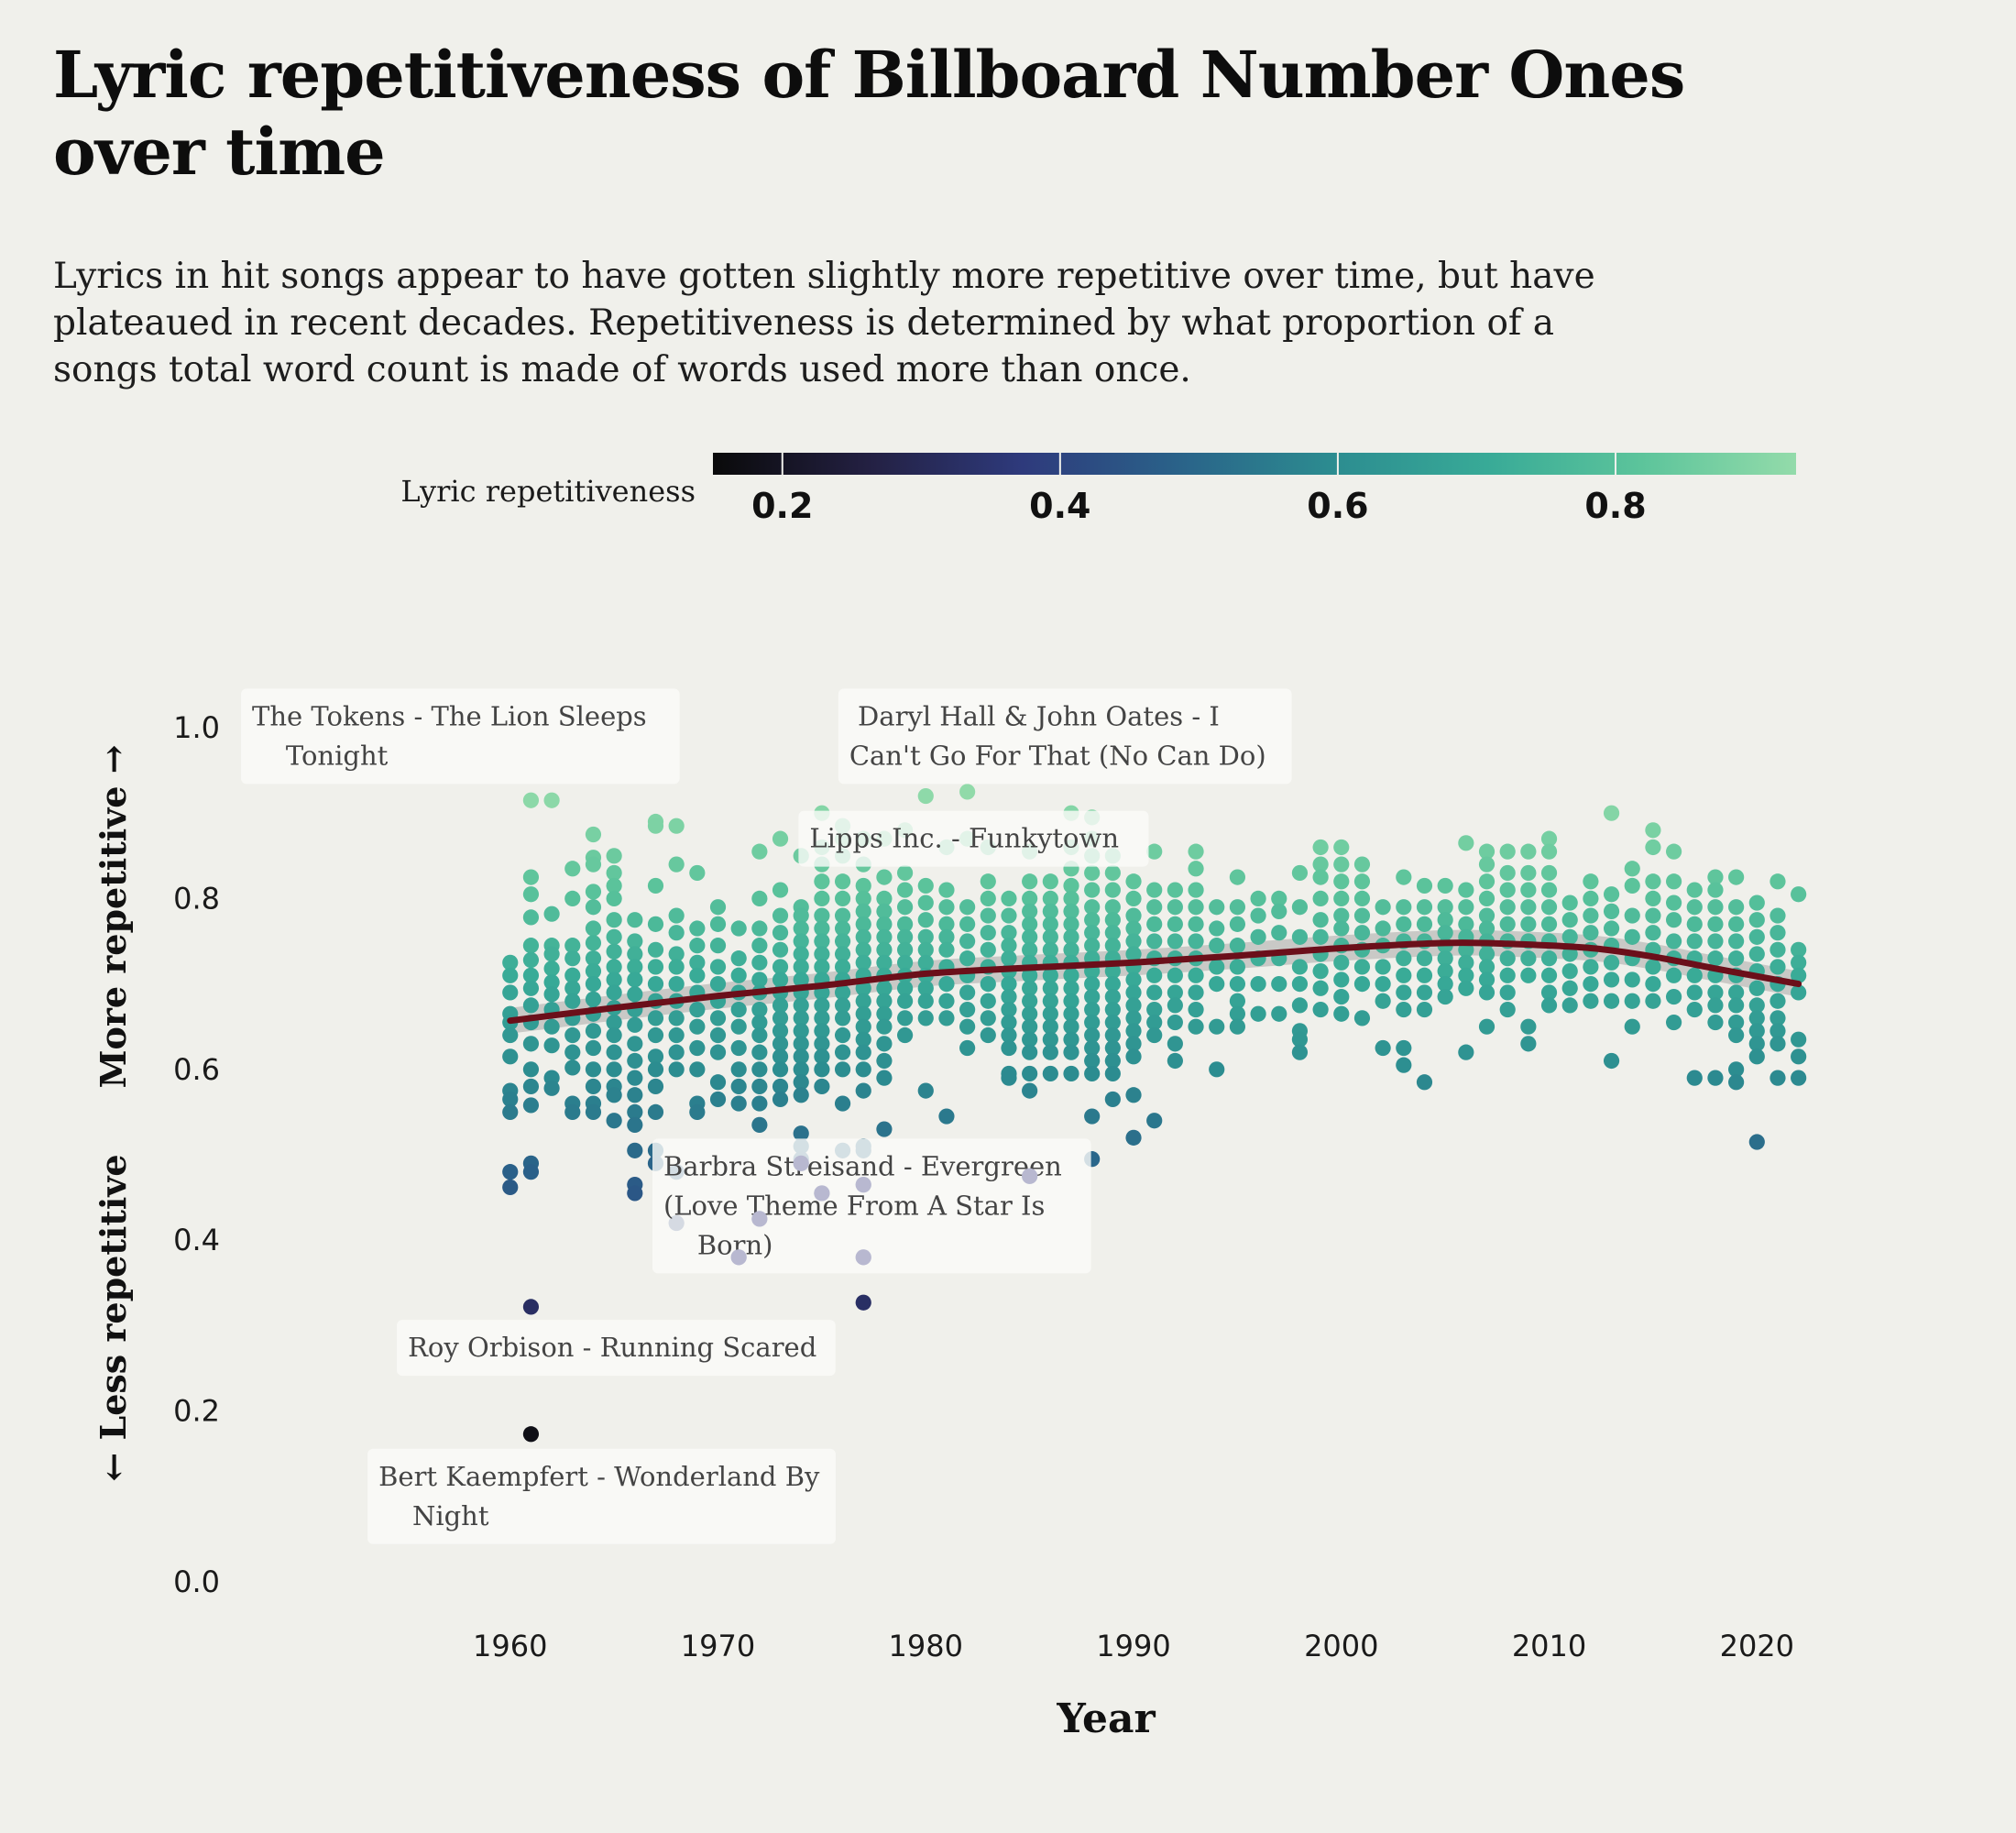  I want to click on x-tick-label: 2020, so click(1757, 1646).